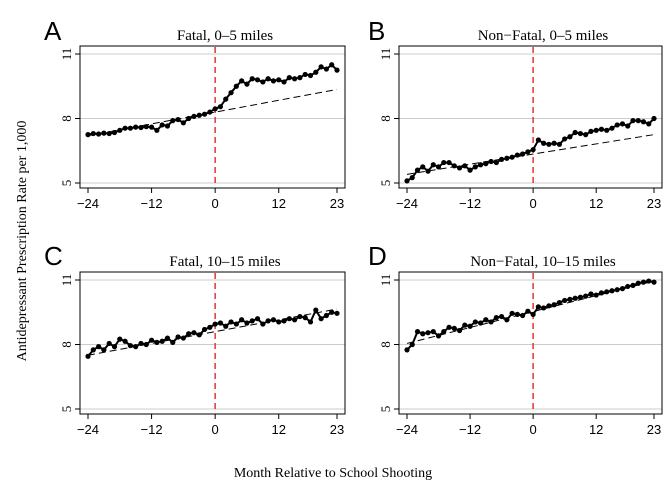  I want to click on x-tick-label: −24, so click(407, 203).